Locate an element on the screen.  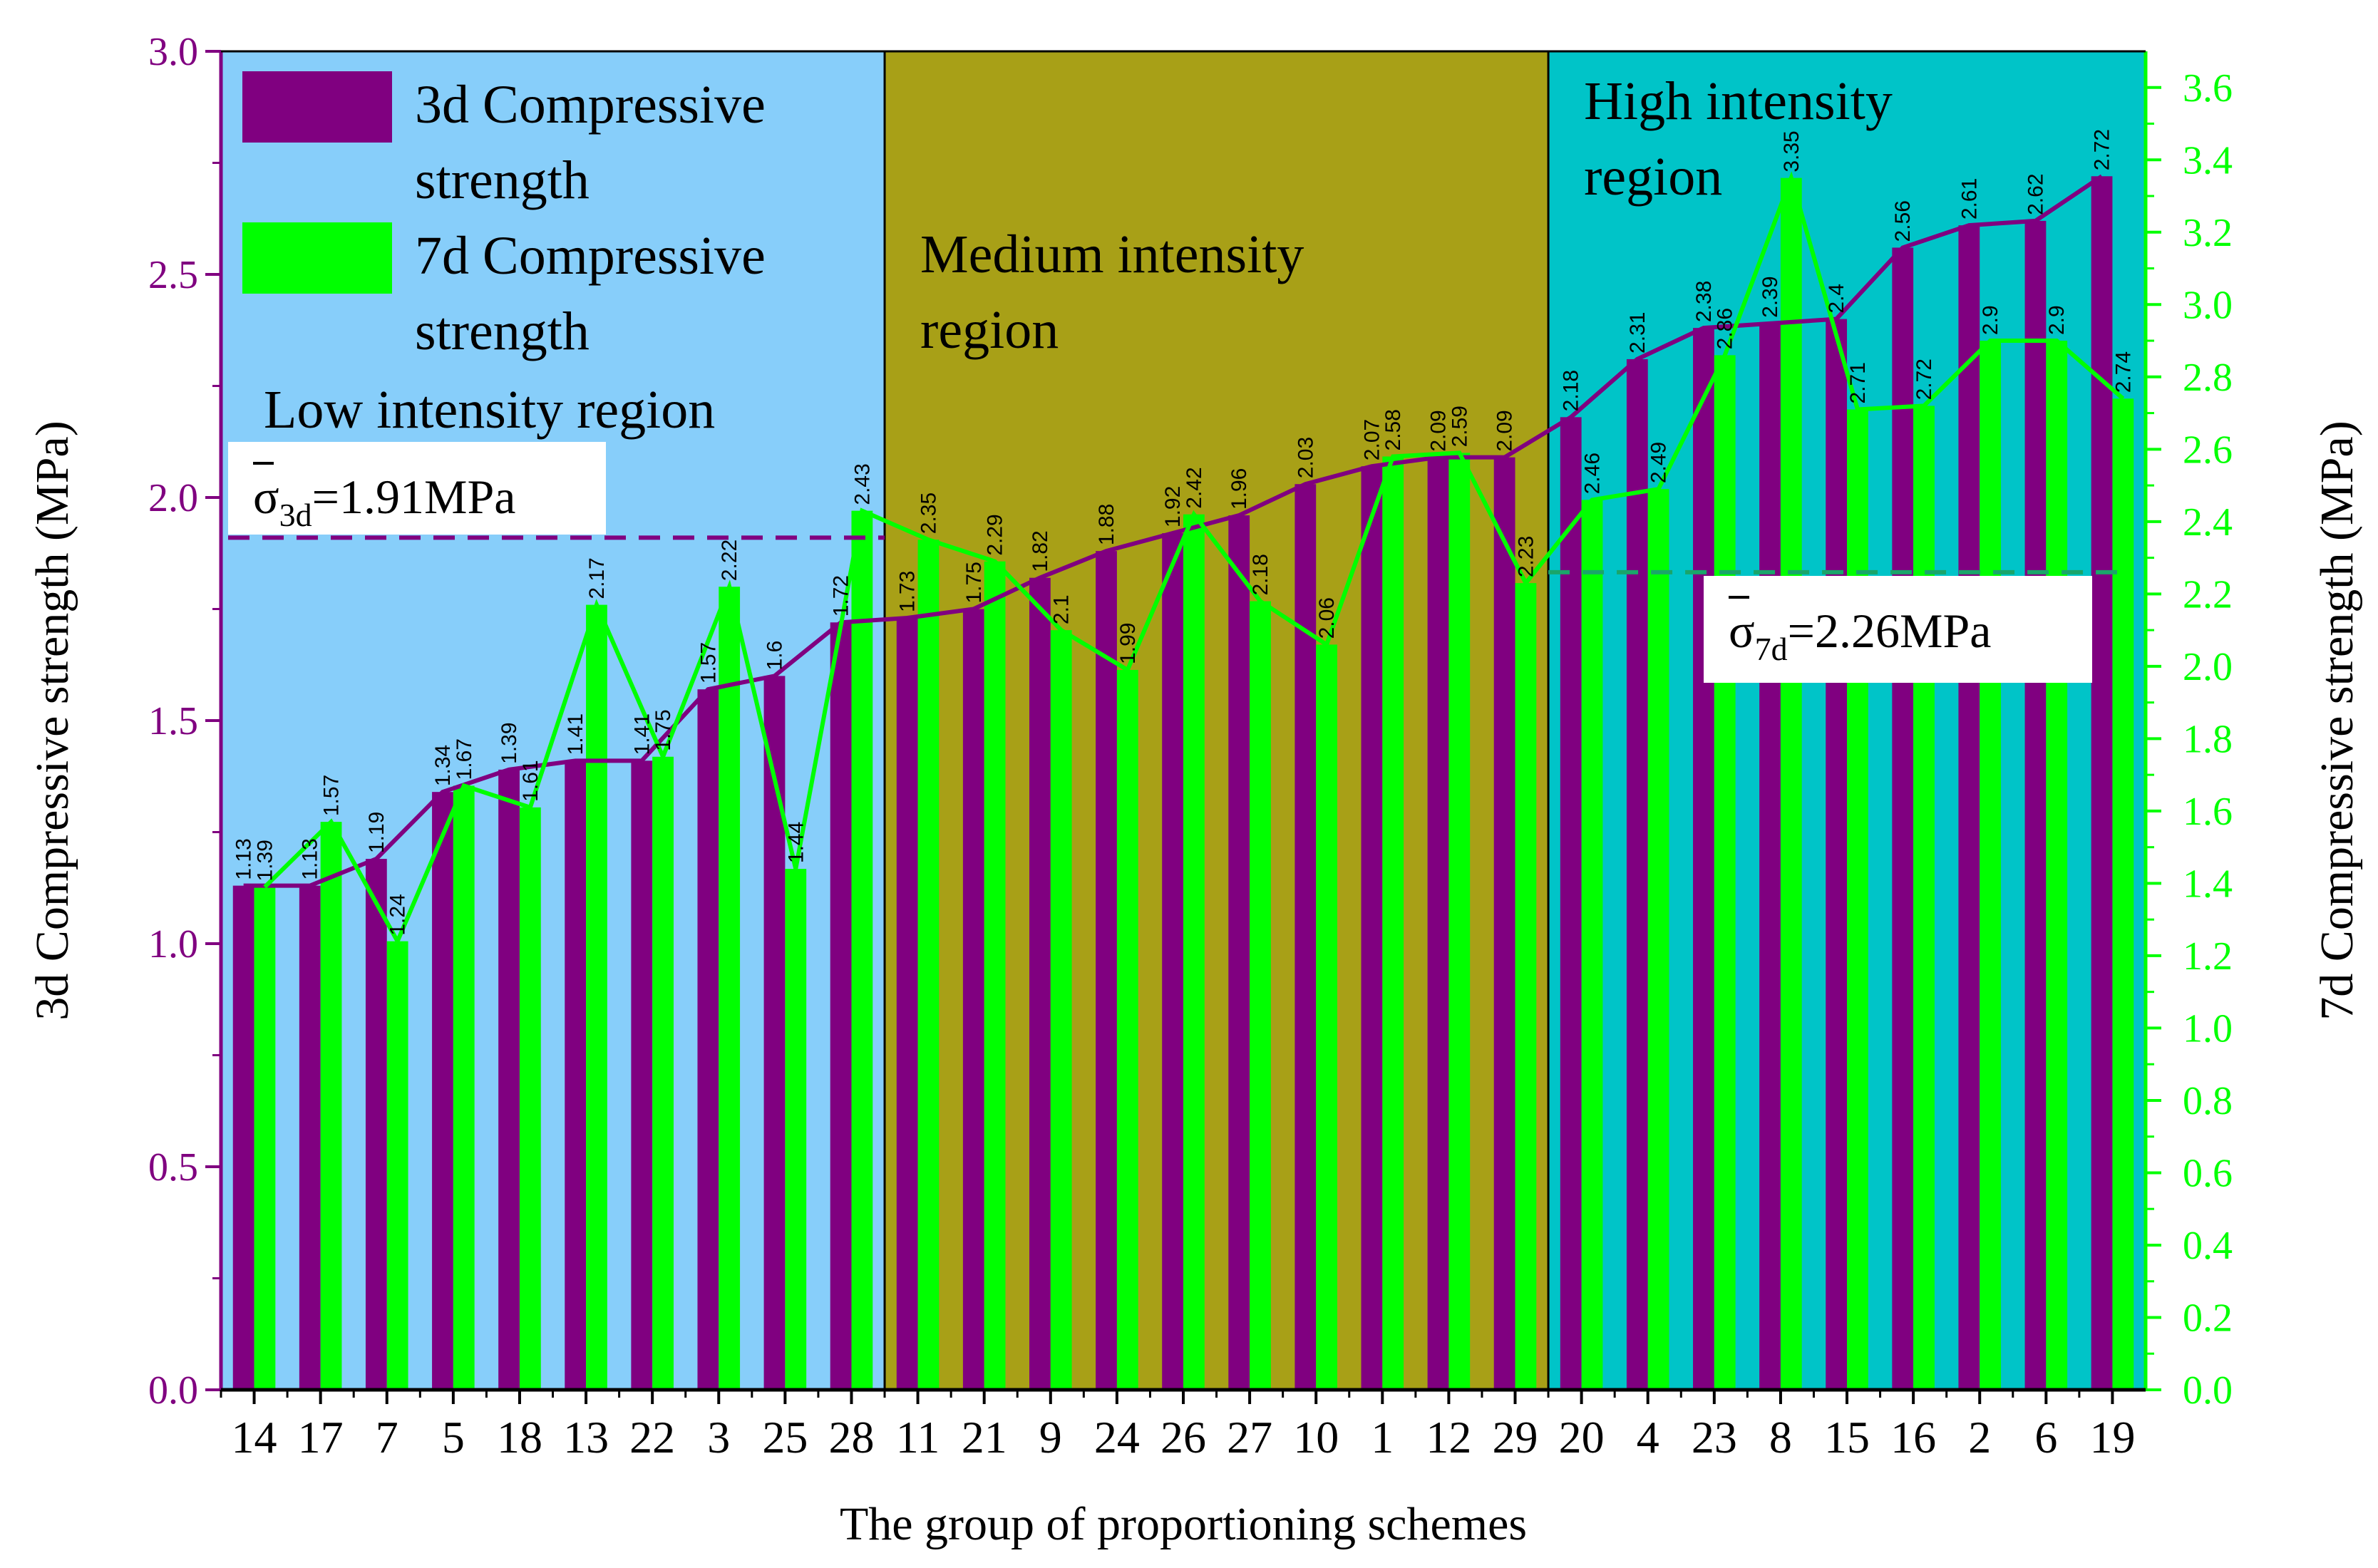
mean-7d-annotation-text: σ7d=2.26MPa is located at coordinates (1860, 635).